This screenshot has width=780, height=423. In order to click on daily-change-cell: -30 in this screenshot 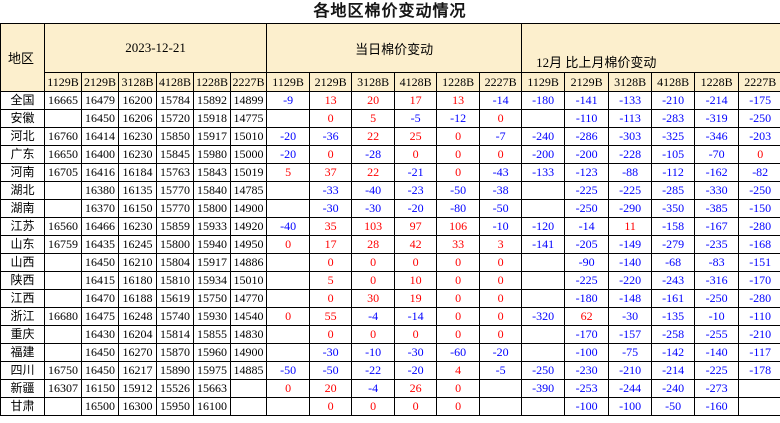, I will do `click(416, 352)`.